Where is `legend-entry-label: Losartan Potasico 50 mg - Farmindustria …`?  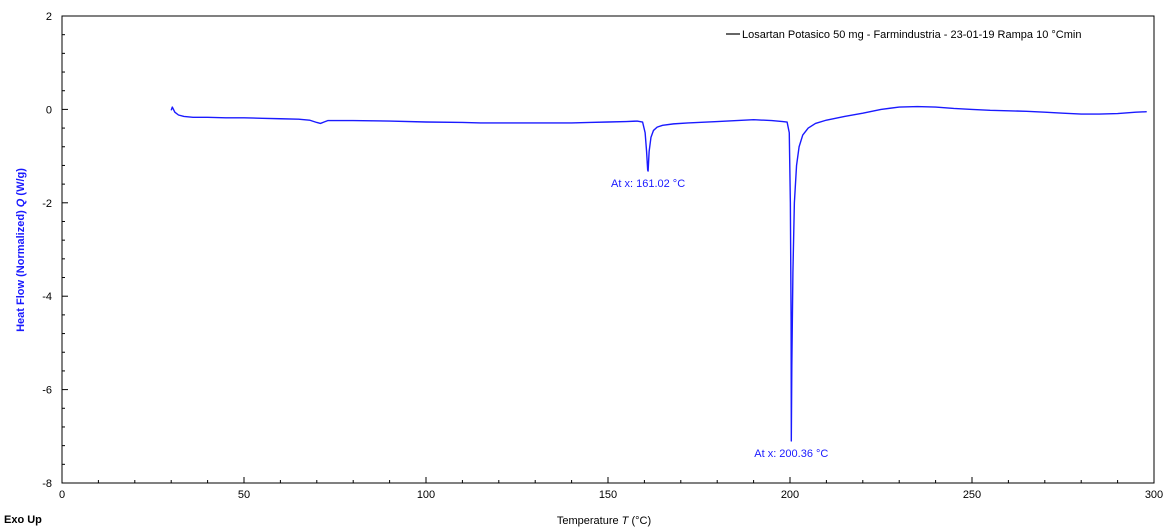
legend-entry-label: Losartan Potasico 50 mg - Farmindustria … is located at coordinates (911, 35).